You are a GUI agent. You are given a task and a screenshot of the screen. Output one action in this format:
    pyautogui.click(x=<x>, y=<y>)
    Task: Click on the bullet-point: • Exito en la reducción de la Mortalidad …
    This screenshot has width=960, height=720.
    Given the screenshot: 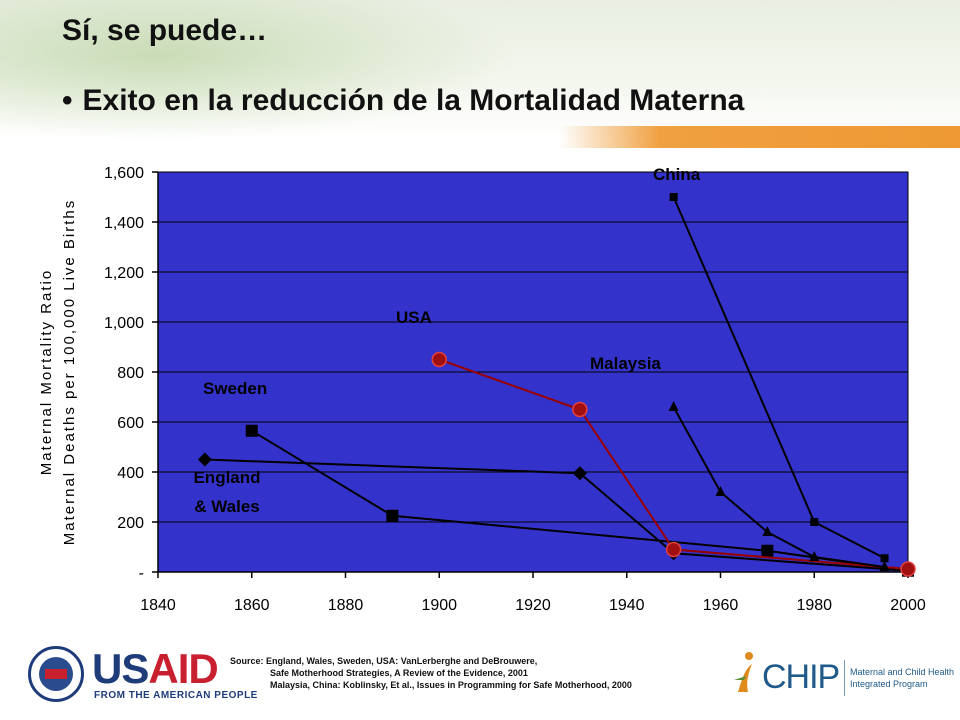 What is the action you would take?
    pyautogui.click(x=403, y=101)
    